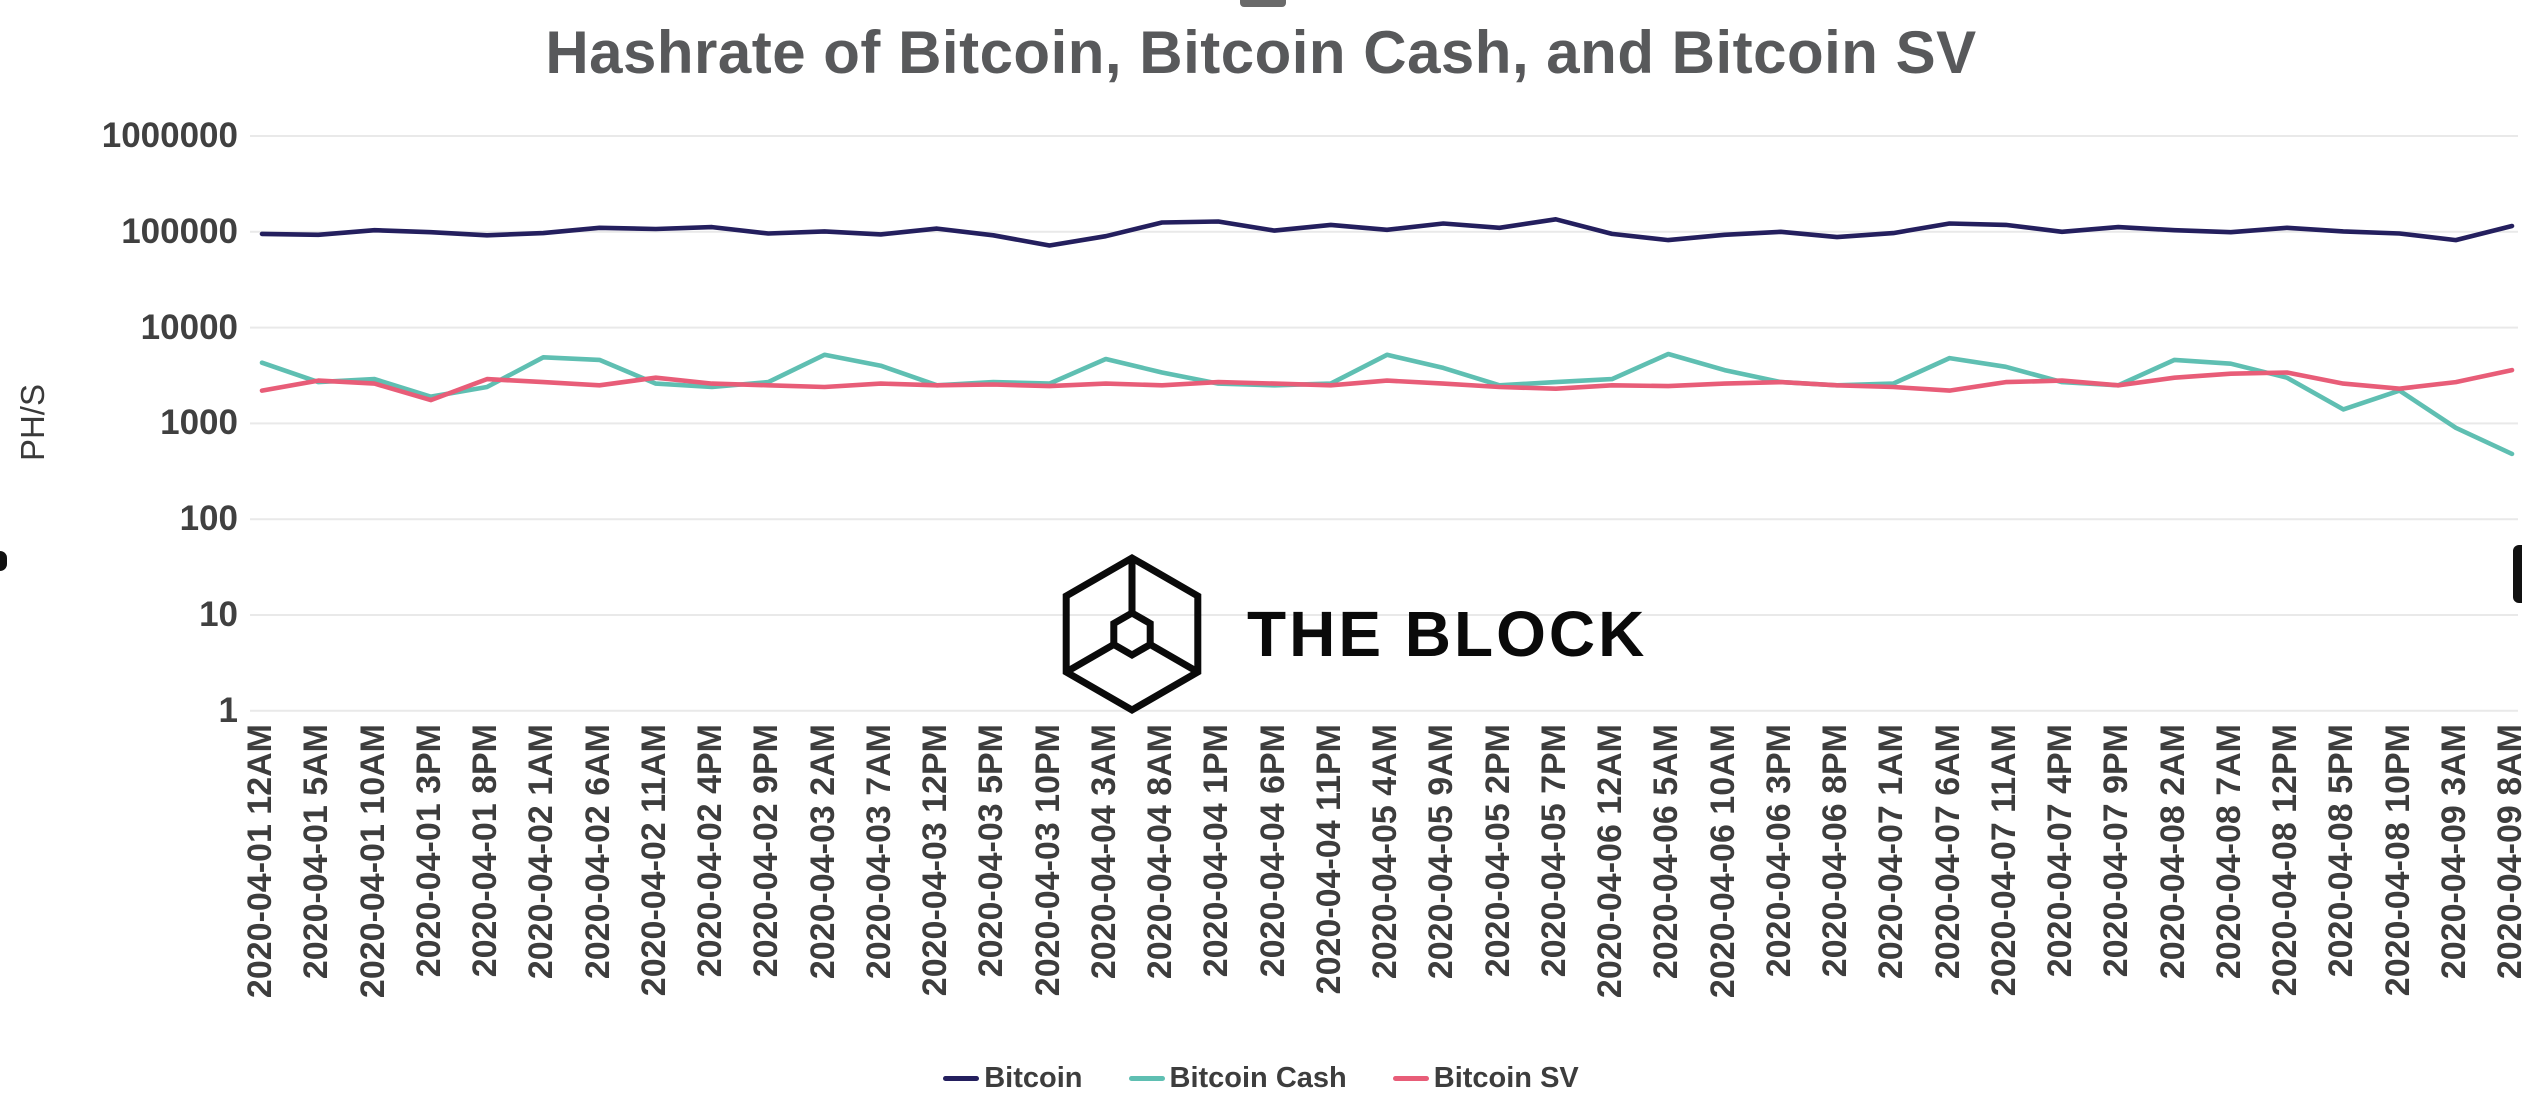 This screenshot has height=1118, width=2522. Describe the element at coordinates (2341, 851) in the screenshot. I see `x-tick-label: 2020-04-08 5PM` at that location.